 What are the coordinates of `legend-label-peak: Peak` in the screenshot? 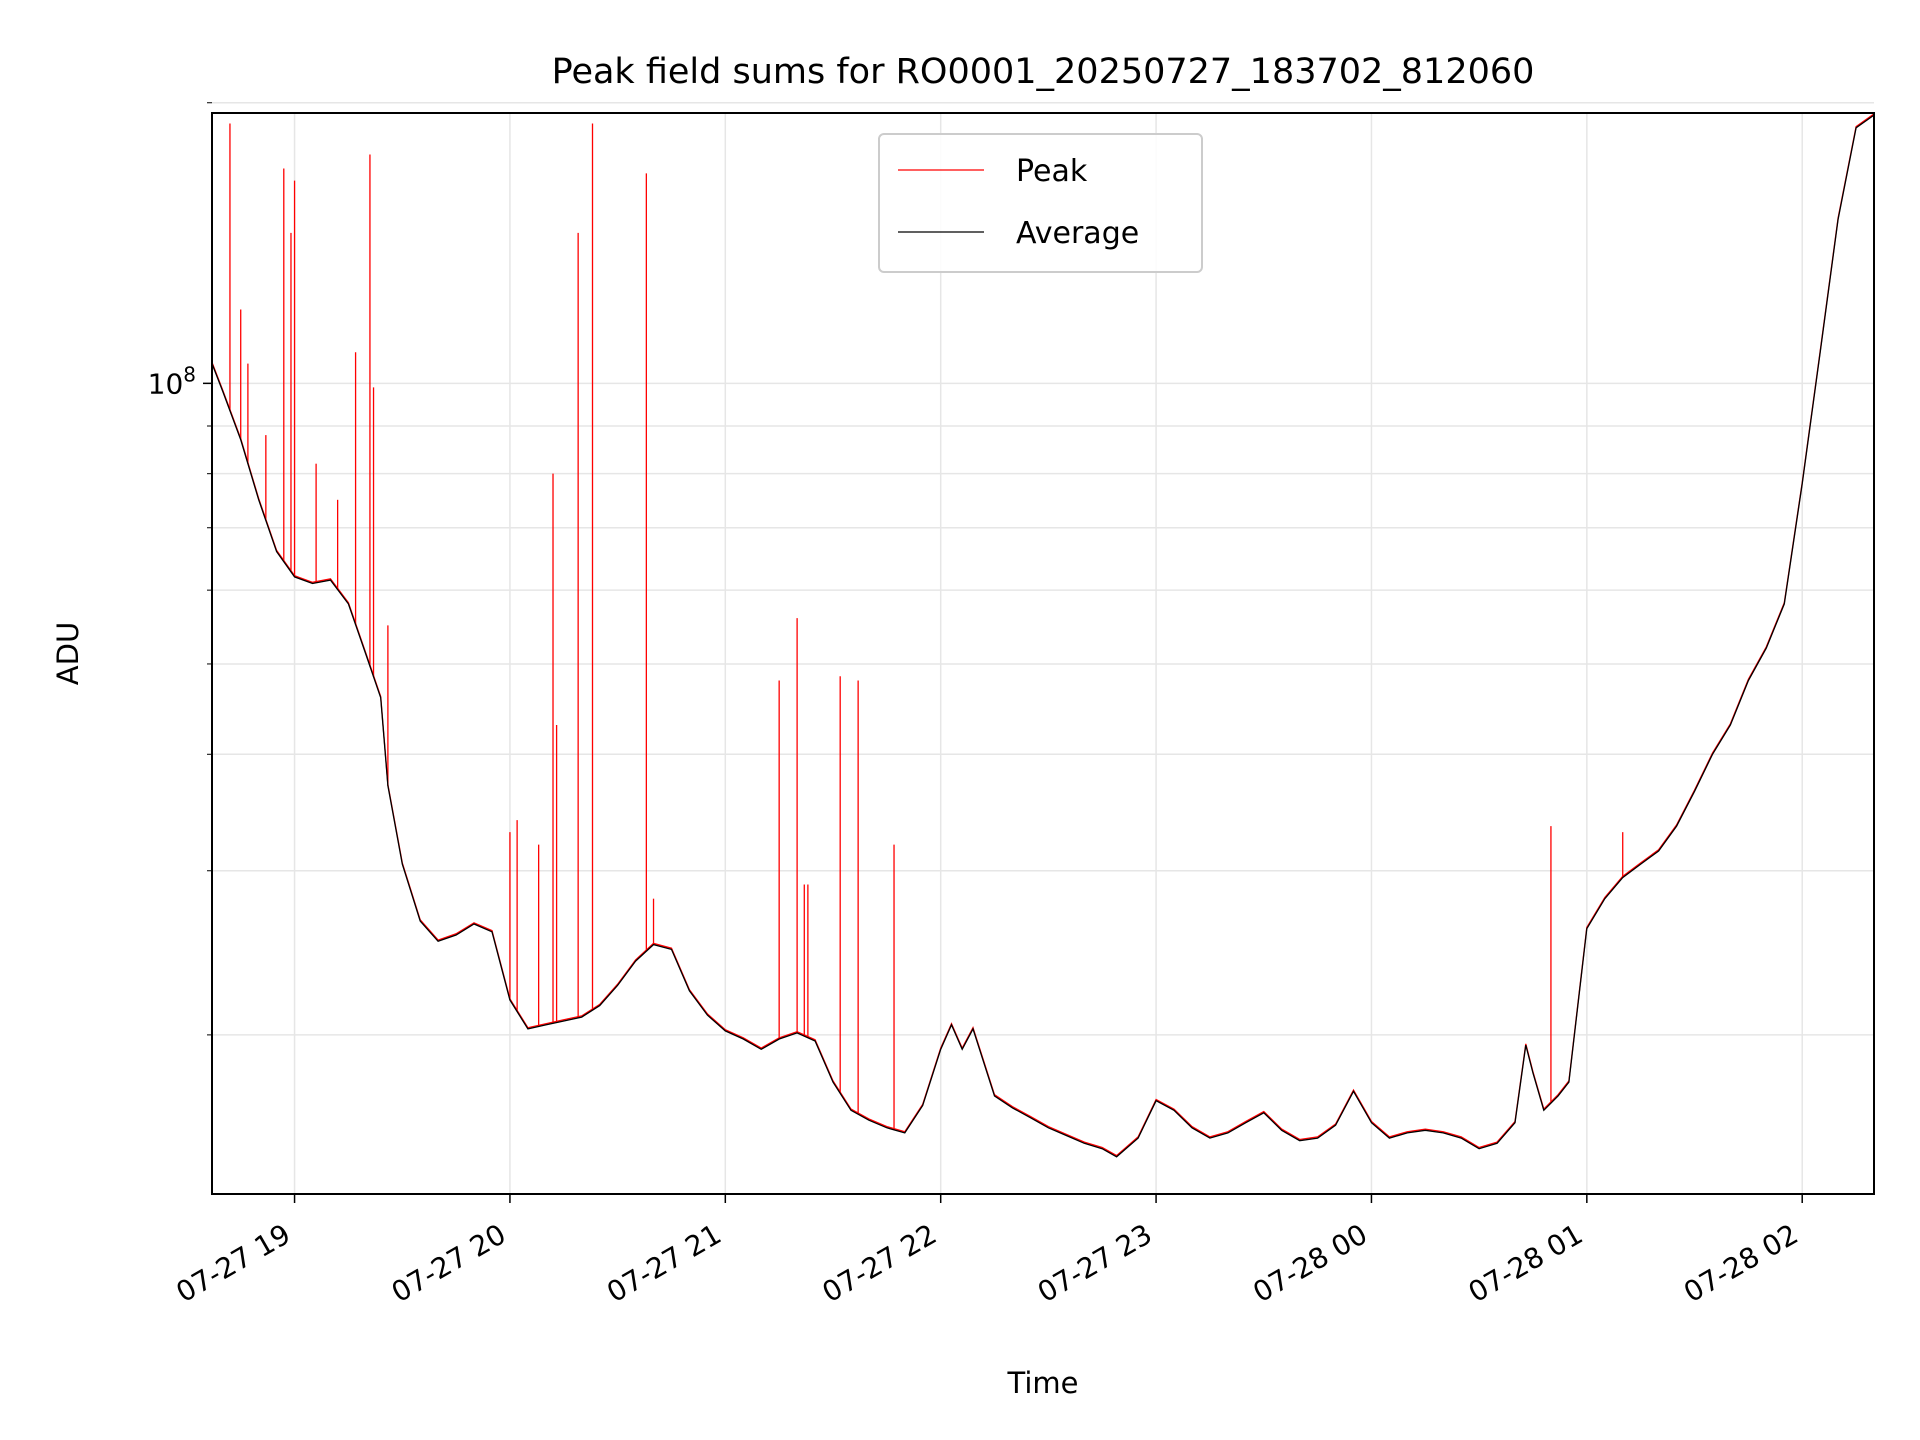 It's located at (1052, 171).